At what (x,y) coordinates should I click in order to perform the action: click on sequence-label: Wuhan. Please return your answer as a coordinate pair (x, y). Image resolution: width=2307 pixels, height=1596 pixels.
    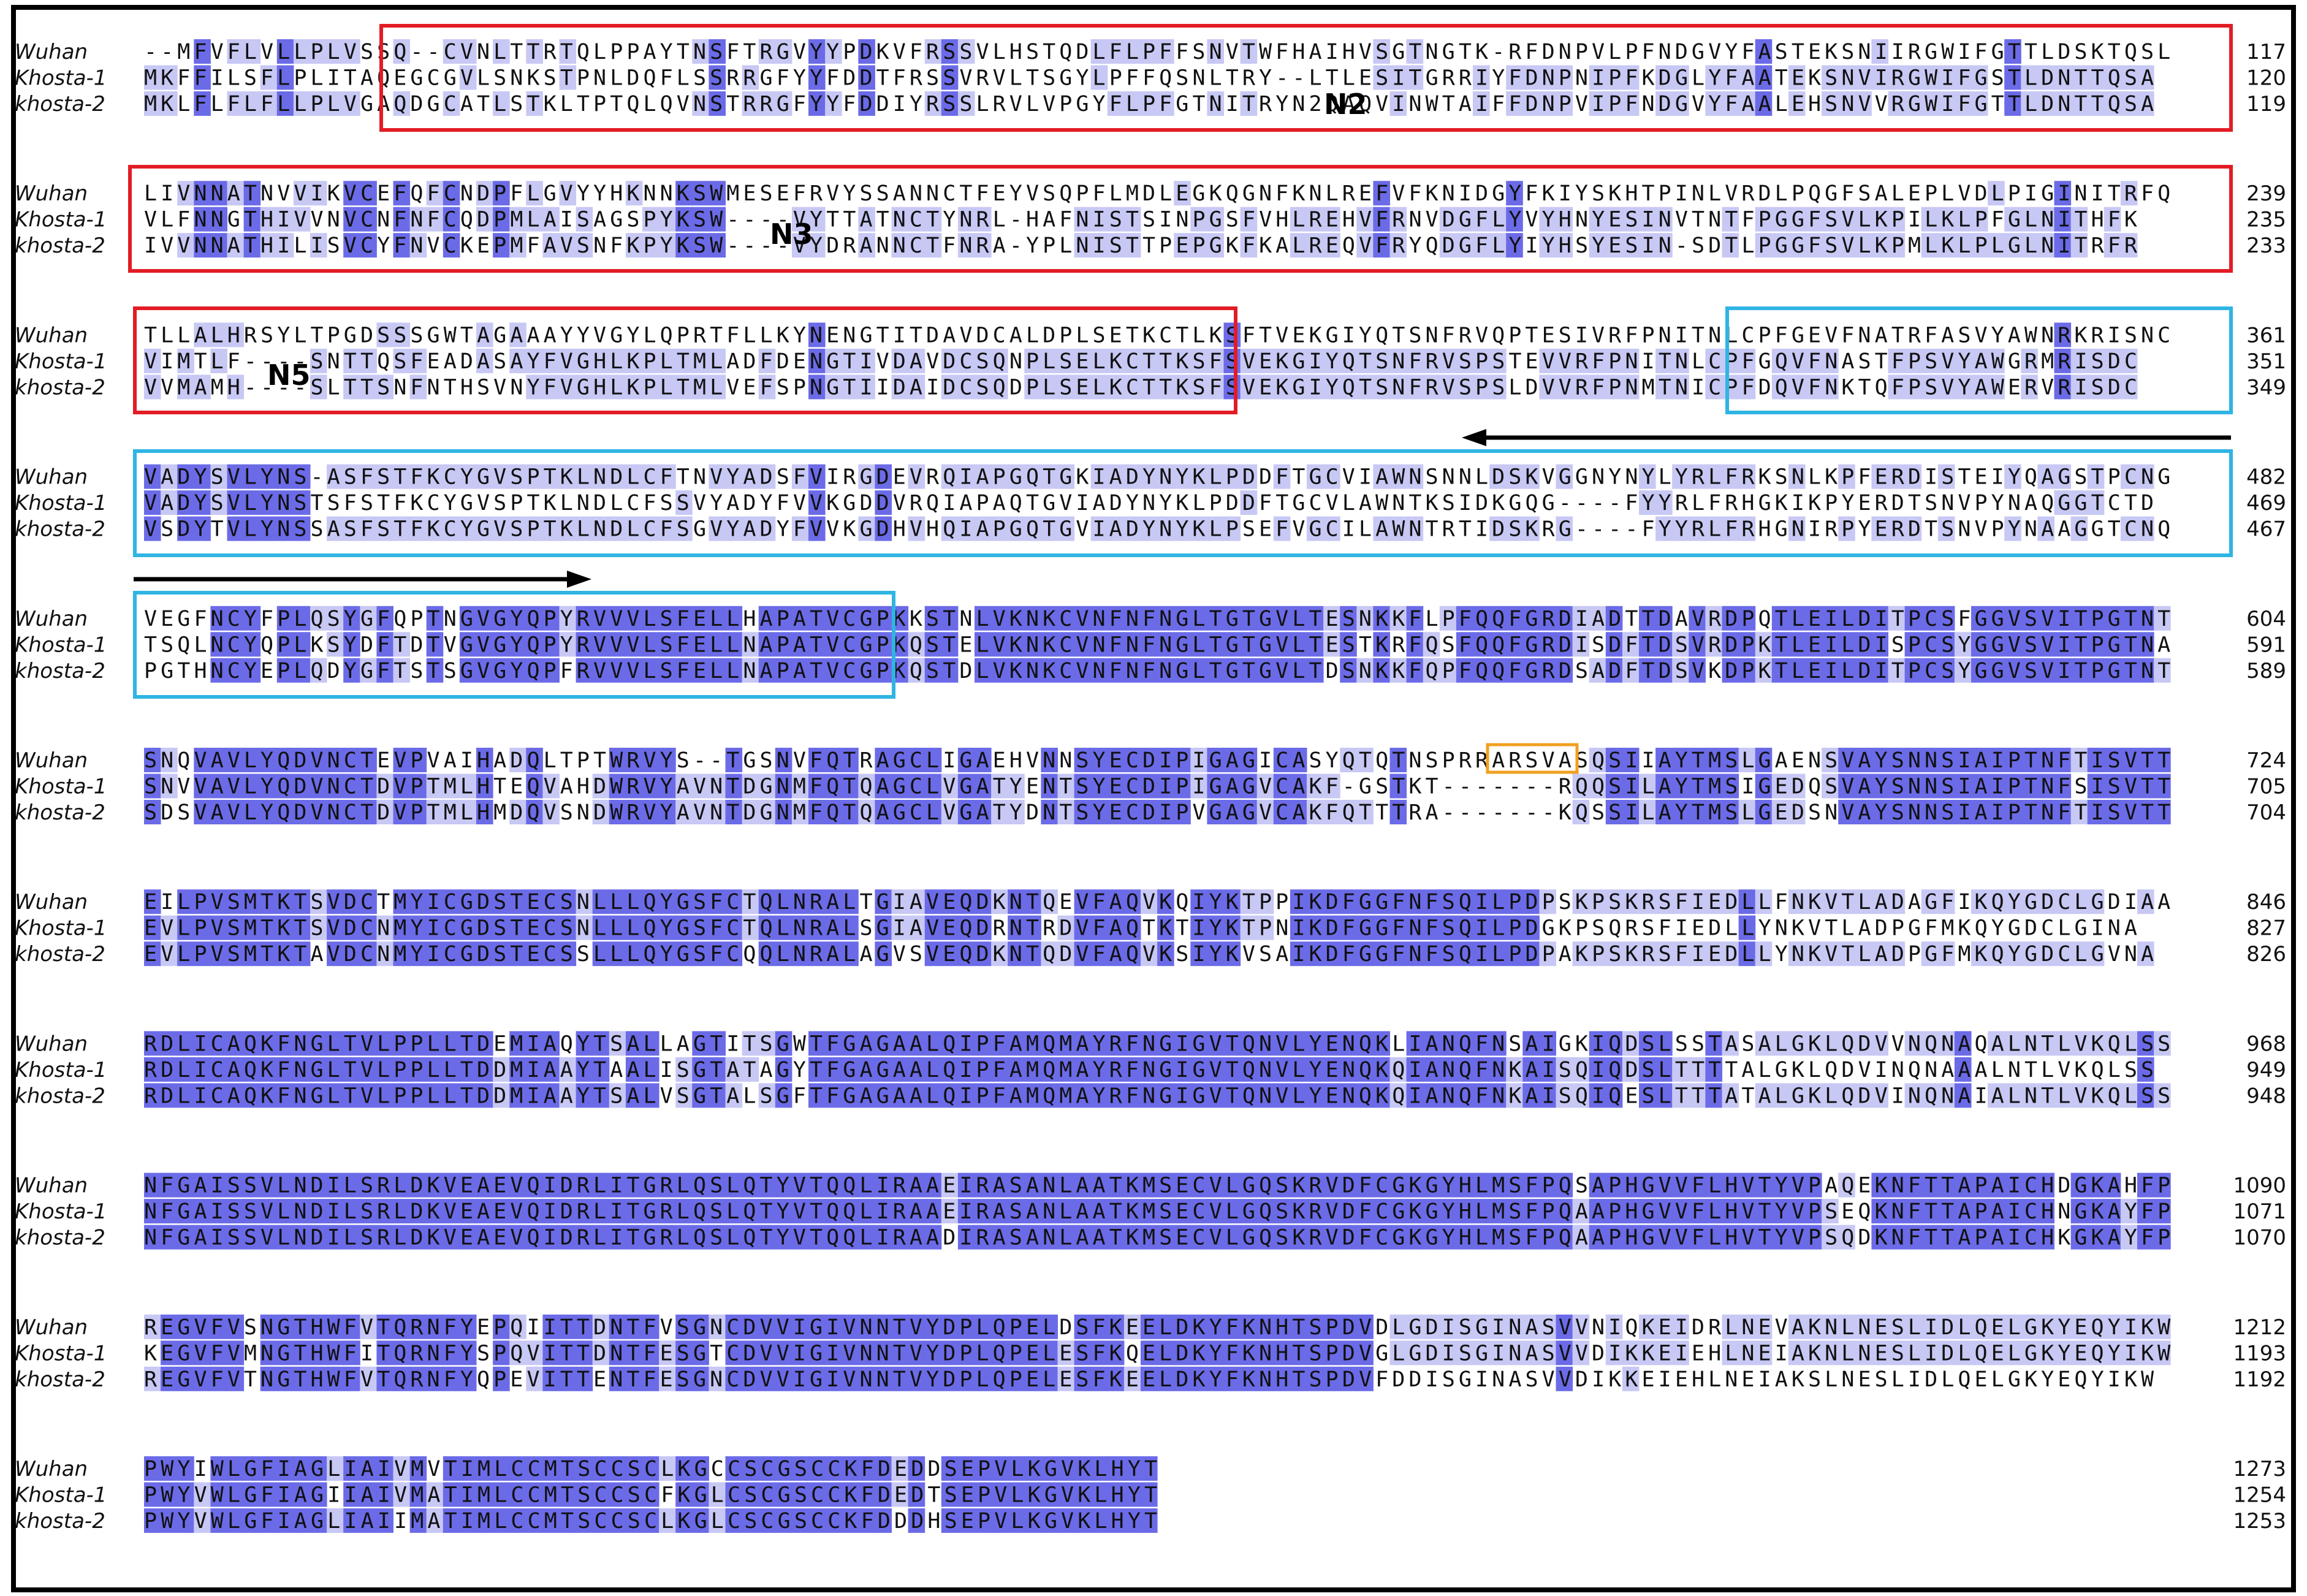
    Looking at the image, I should click on (51, 335).